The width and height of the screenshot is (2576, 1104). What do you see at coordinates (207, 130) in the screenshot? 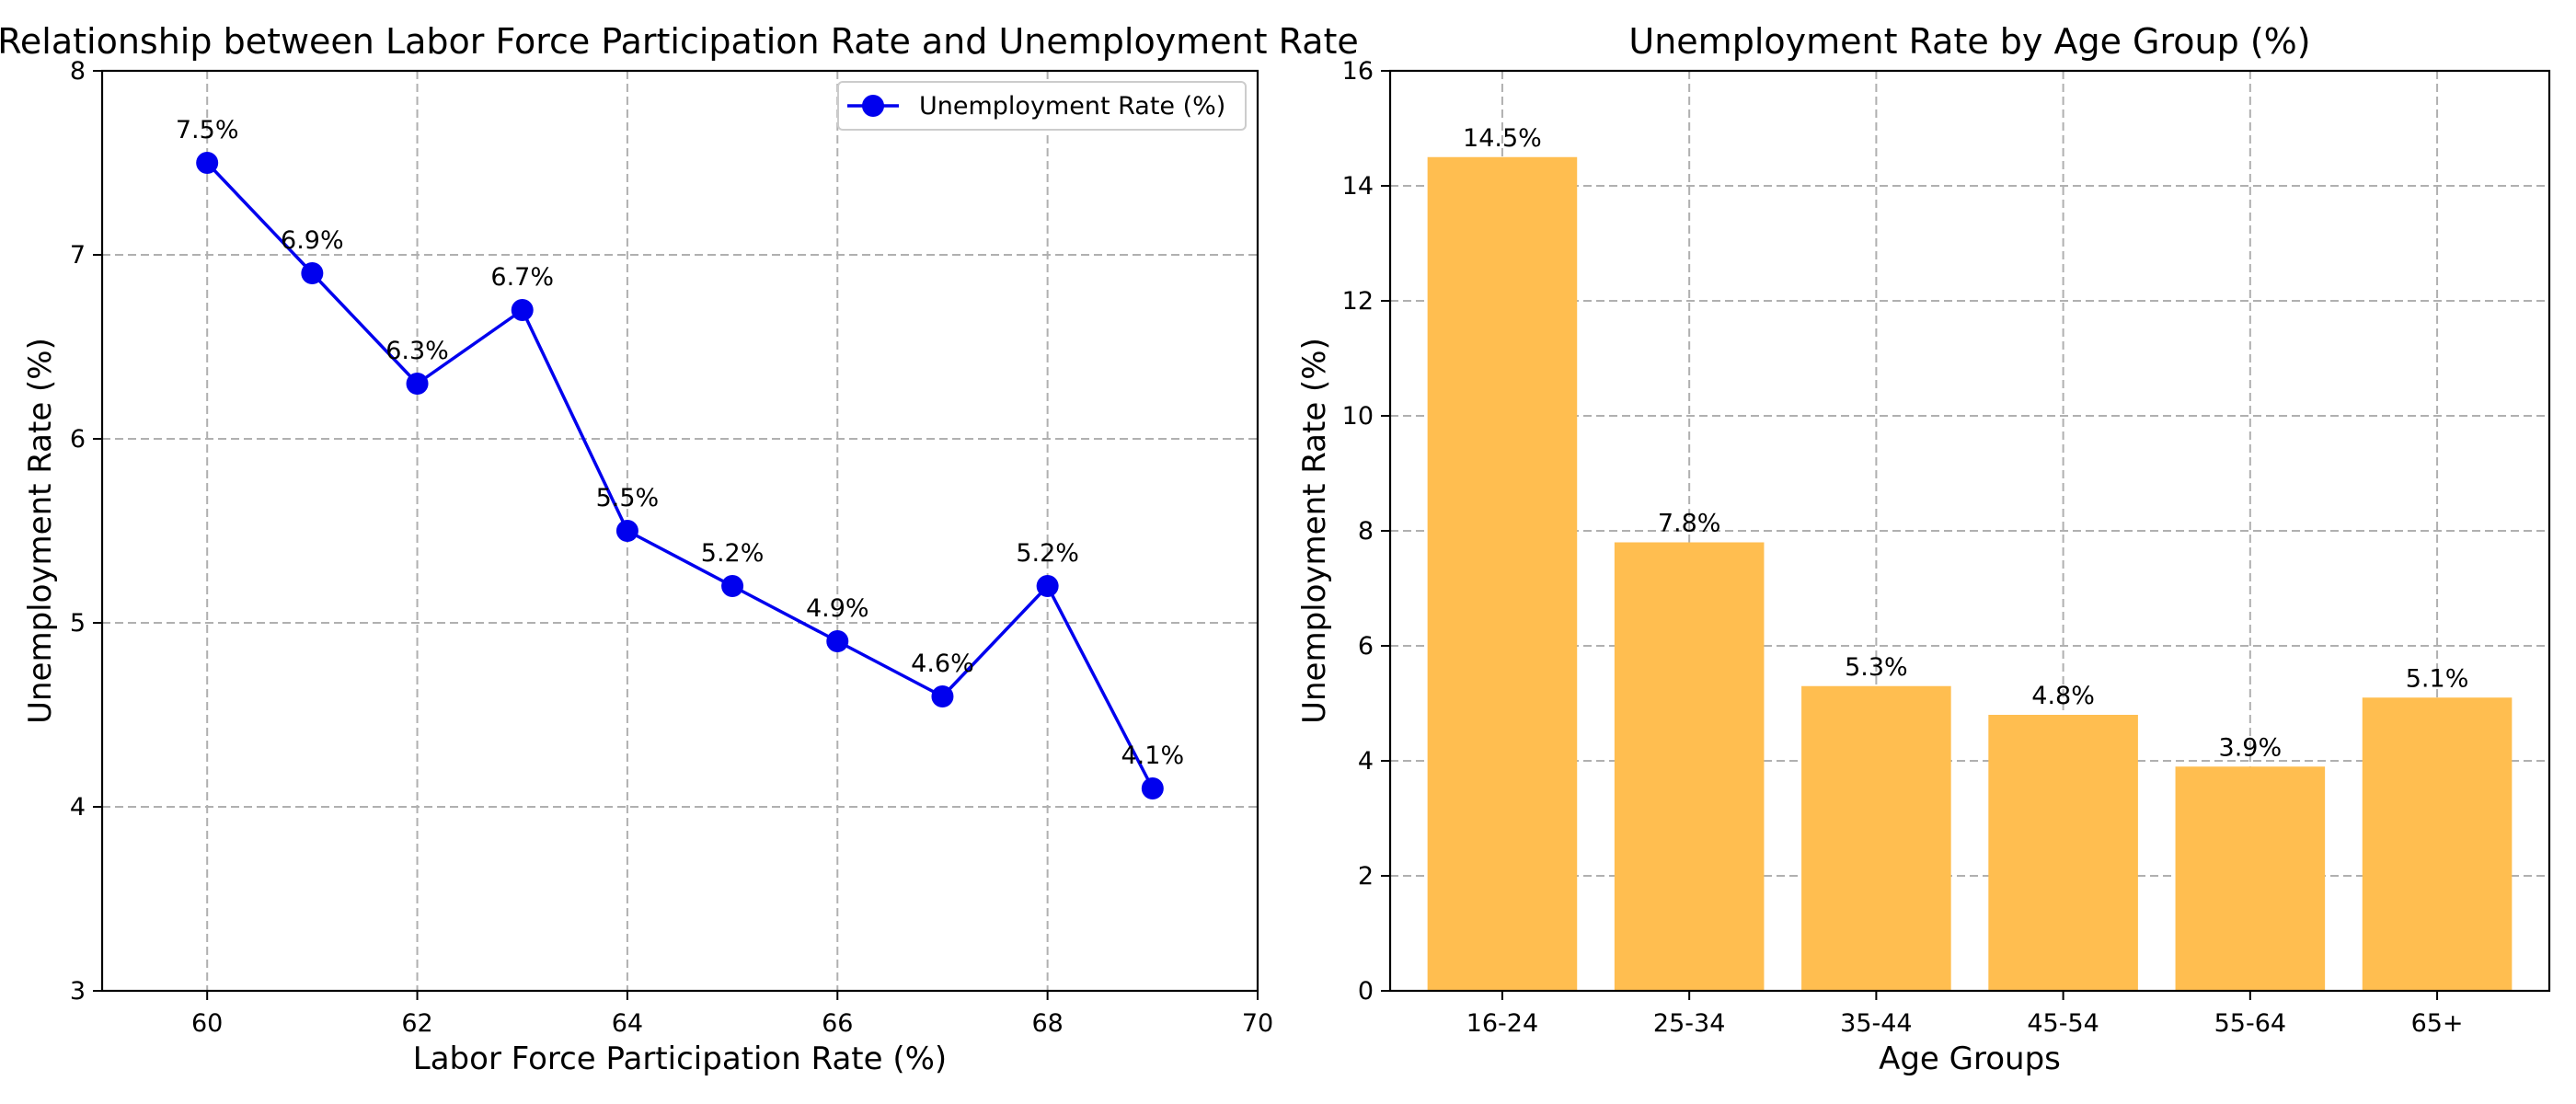
I see `data-label: 7.5%` at bounding box center [207, 130].